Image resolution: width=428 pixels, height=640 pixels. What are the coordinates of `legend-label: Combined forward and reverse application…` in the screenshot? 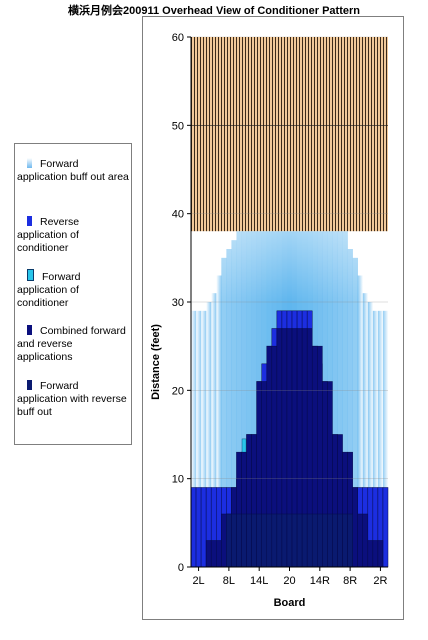 It's located at (71, 344).